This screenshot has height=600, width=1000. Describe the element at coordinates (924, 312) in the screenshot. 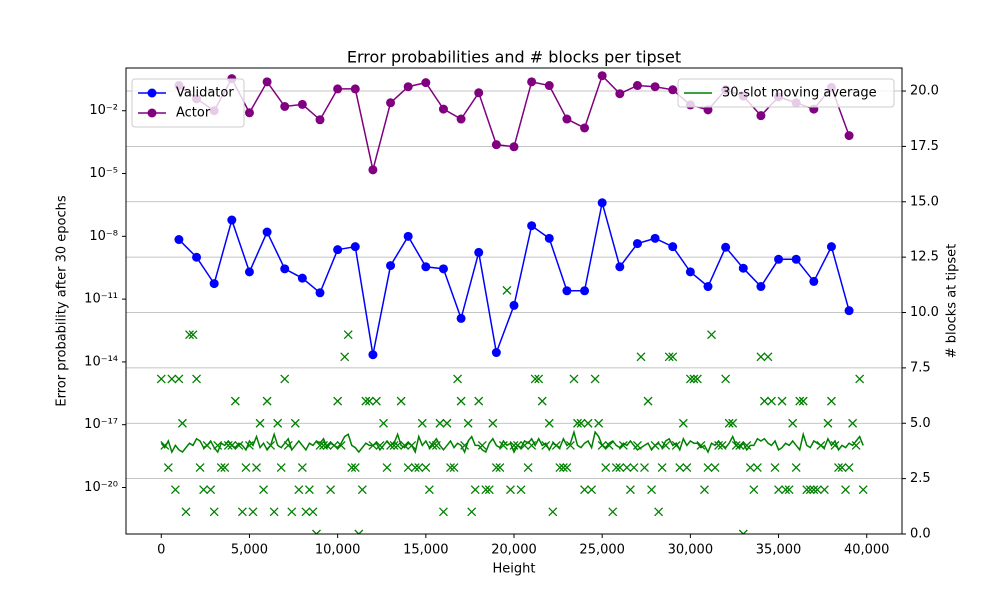

I see `y2-tick-label: 10.0` at that location.